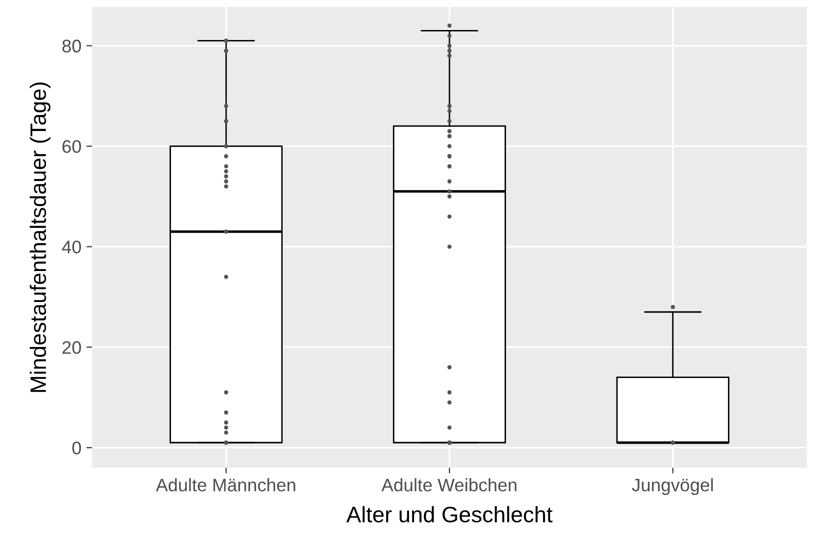 Image resolution: width=815 pixels, height=542 pixels. What do you see at coordinates (449, 514) in the screenshot?
I see `x-axis-title: Alter und Geschlecht` at bounding box center [449, 514].